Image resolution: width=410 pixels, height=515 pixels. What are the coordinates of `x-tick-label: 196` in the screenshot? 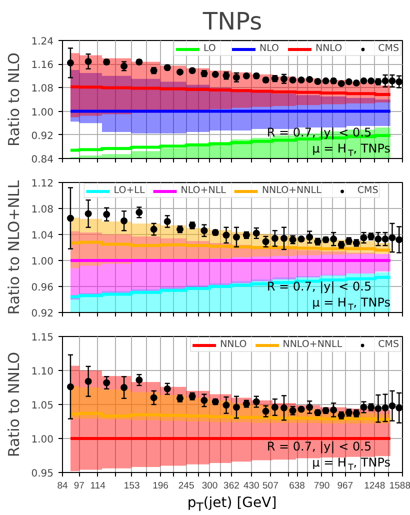 It's located at (160, 486).